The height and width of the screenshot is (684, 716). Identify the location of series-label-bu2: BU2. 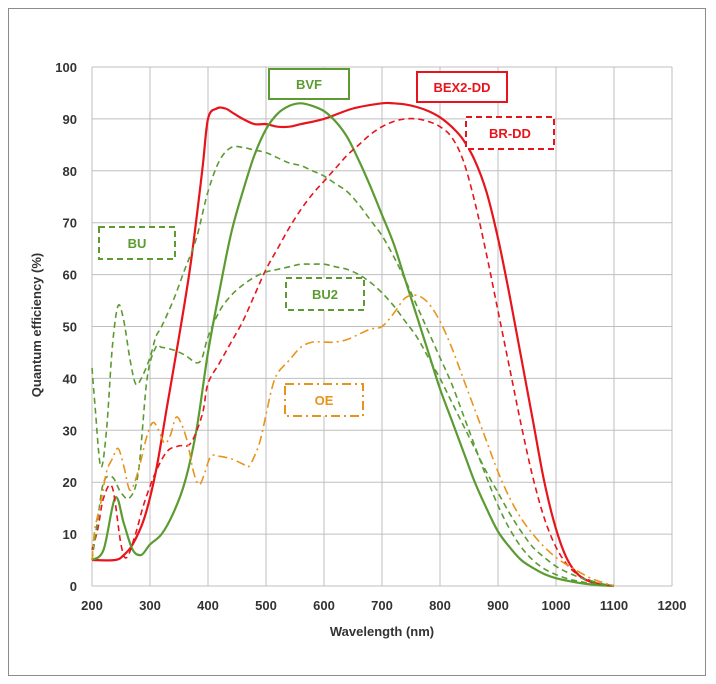
(325, 294).